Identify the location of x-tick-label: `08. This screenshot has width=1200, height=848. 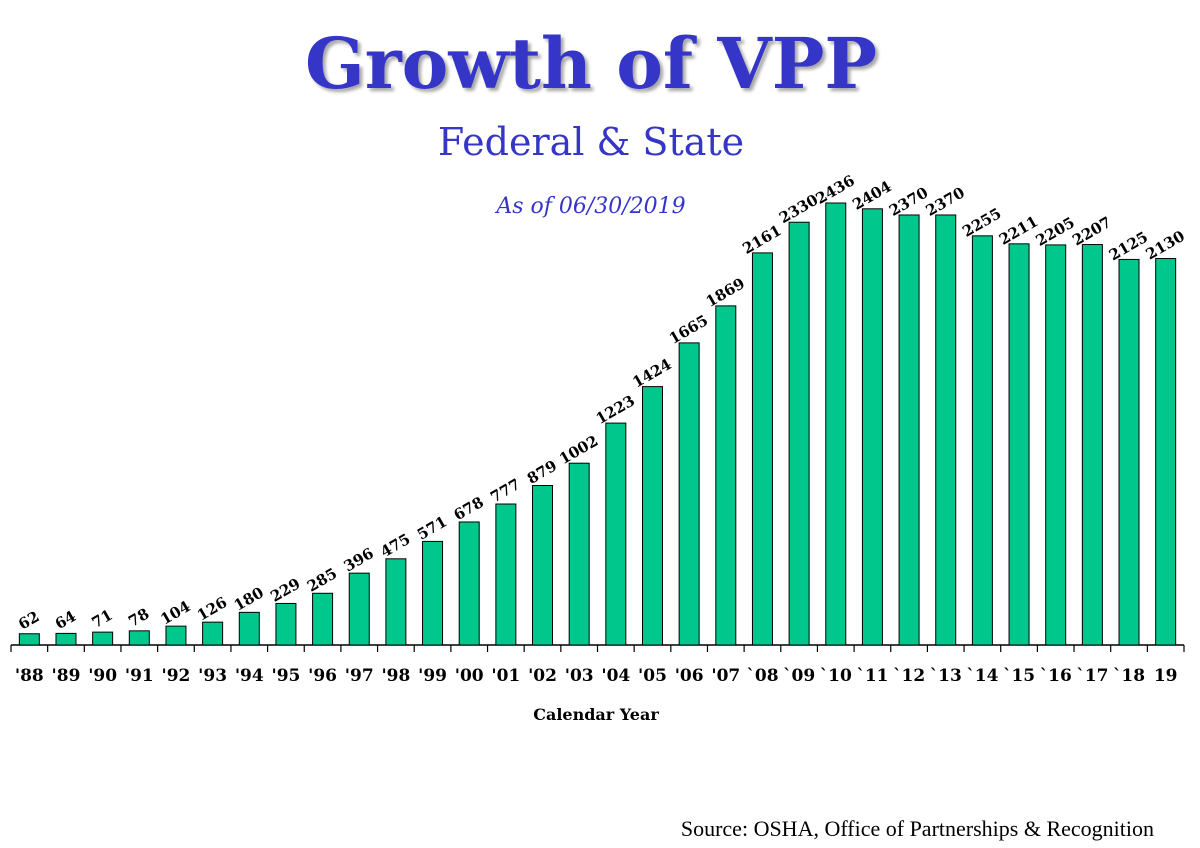
(762, 676).